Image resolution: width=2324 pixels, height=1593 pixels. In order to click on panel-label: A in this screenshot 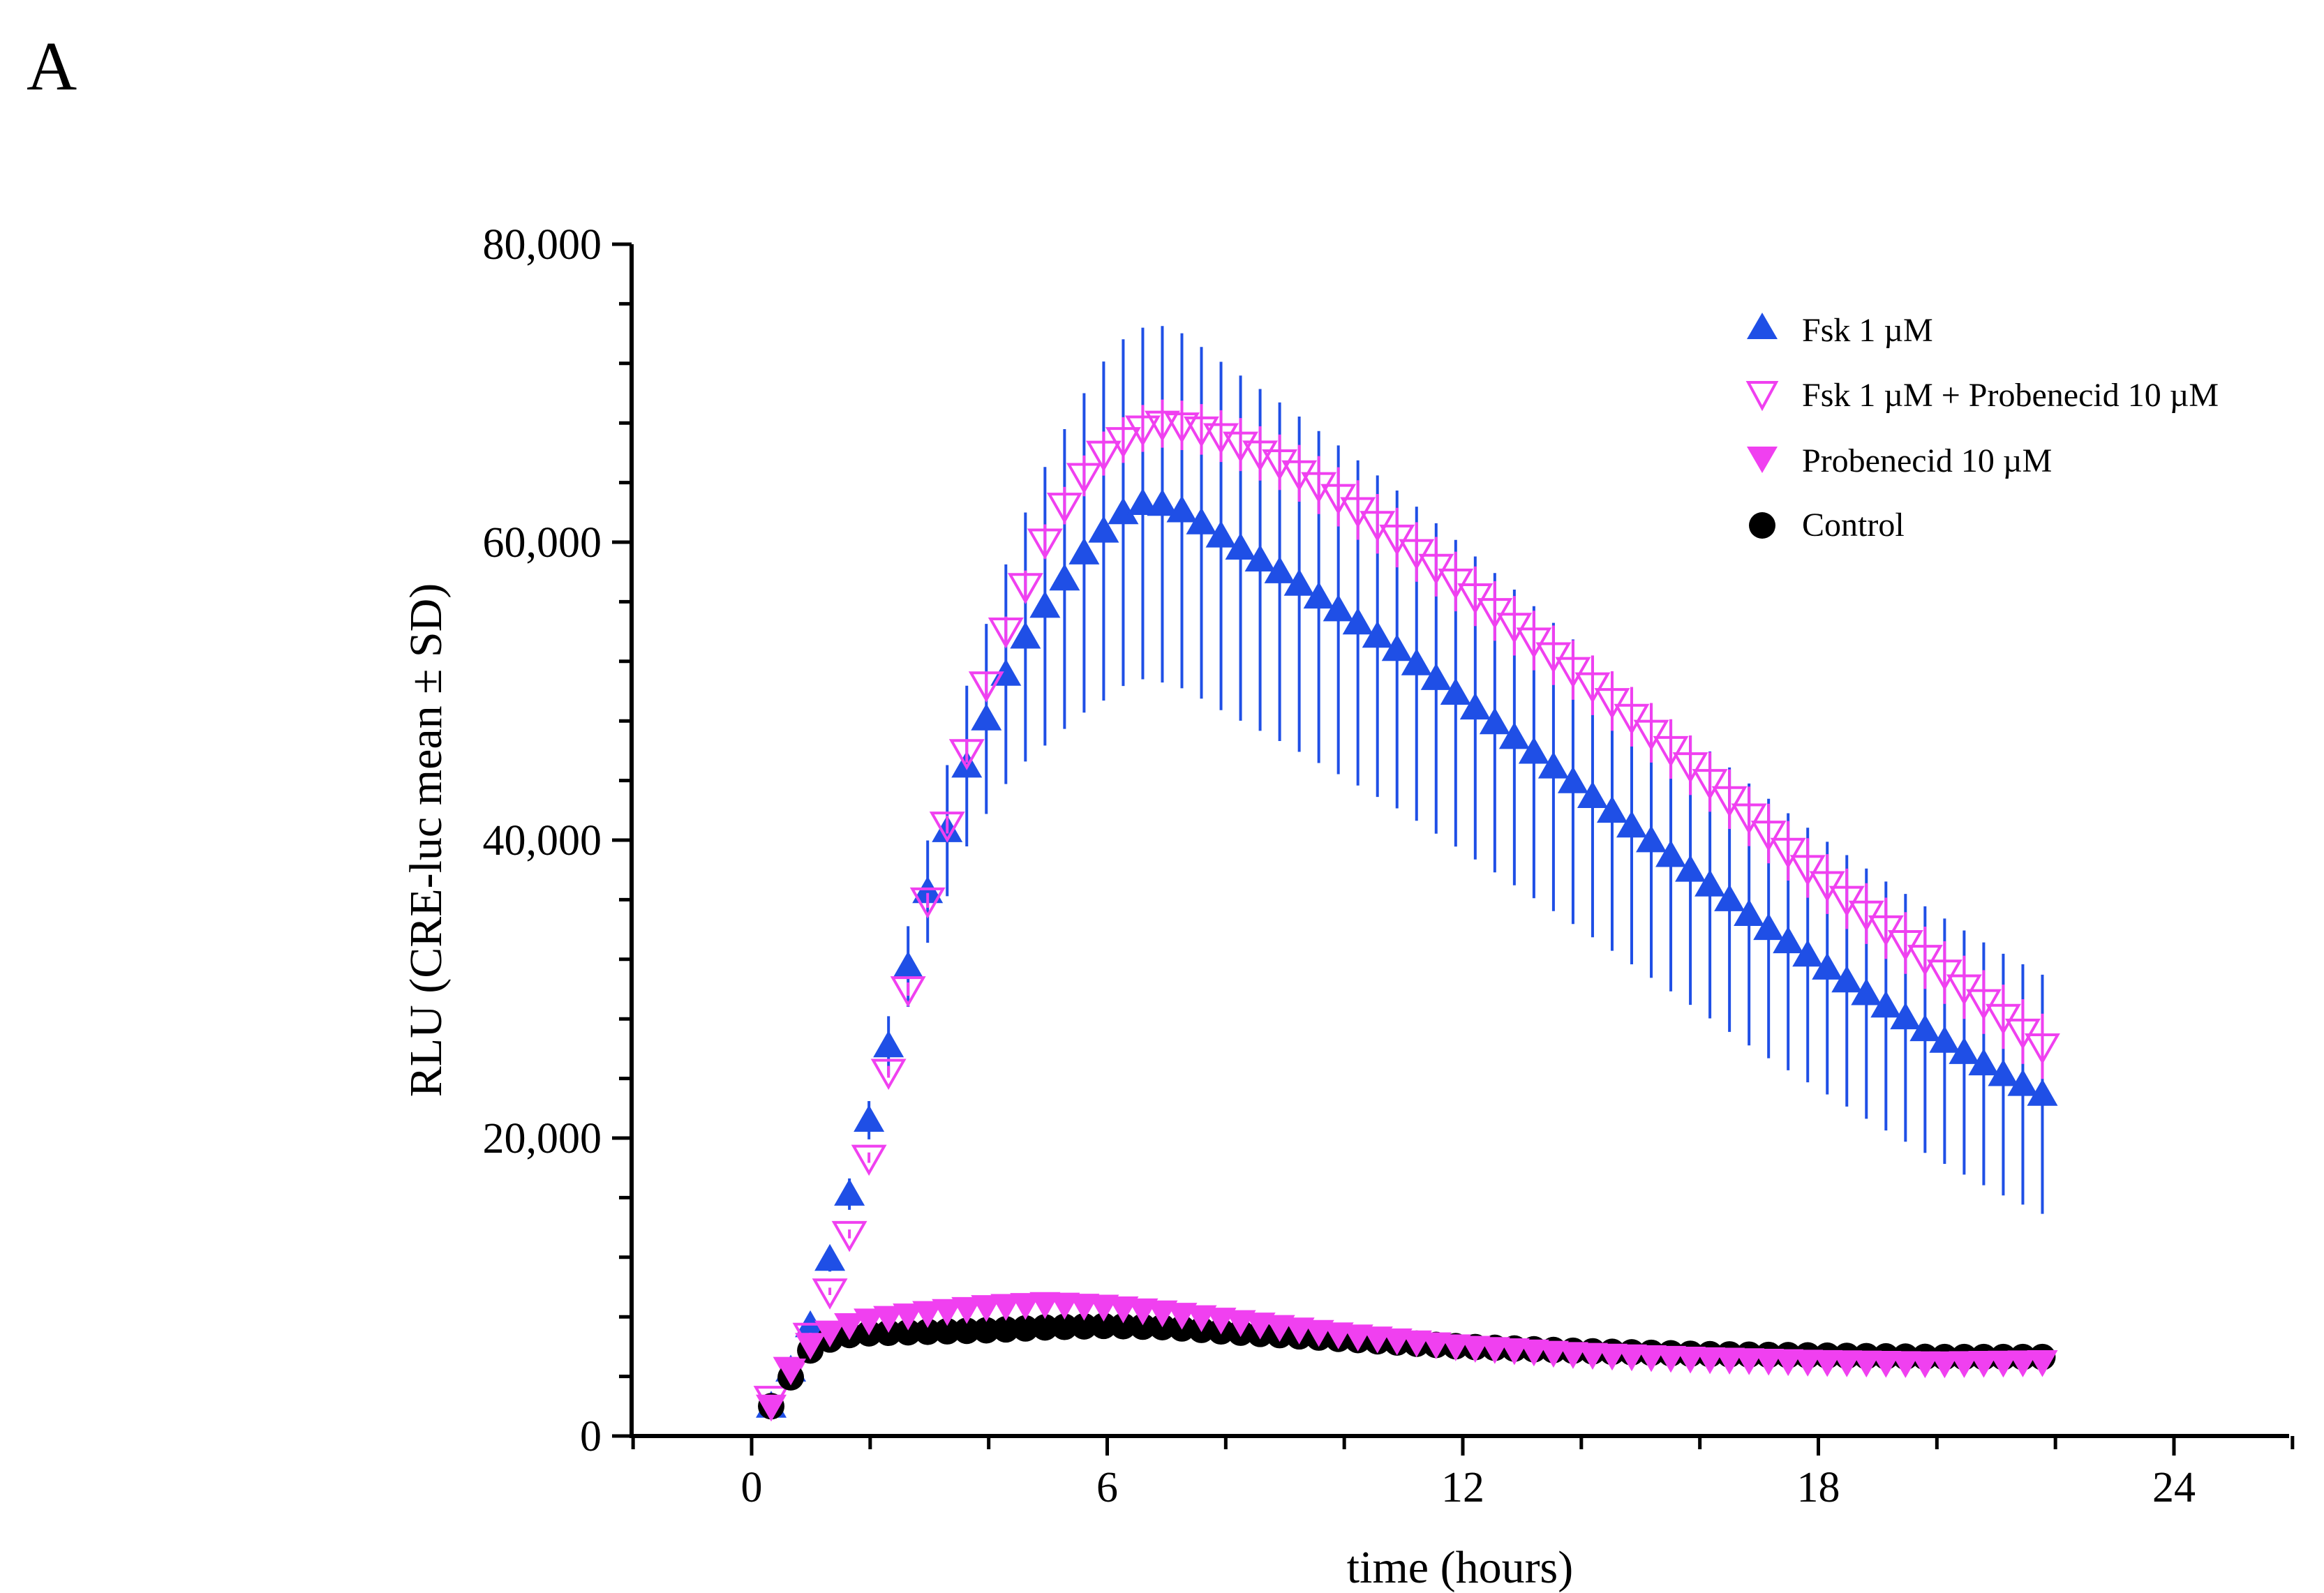, I will do `click(52, 66)`.